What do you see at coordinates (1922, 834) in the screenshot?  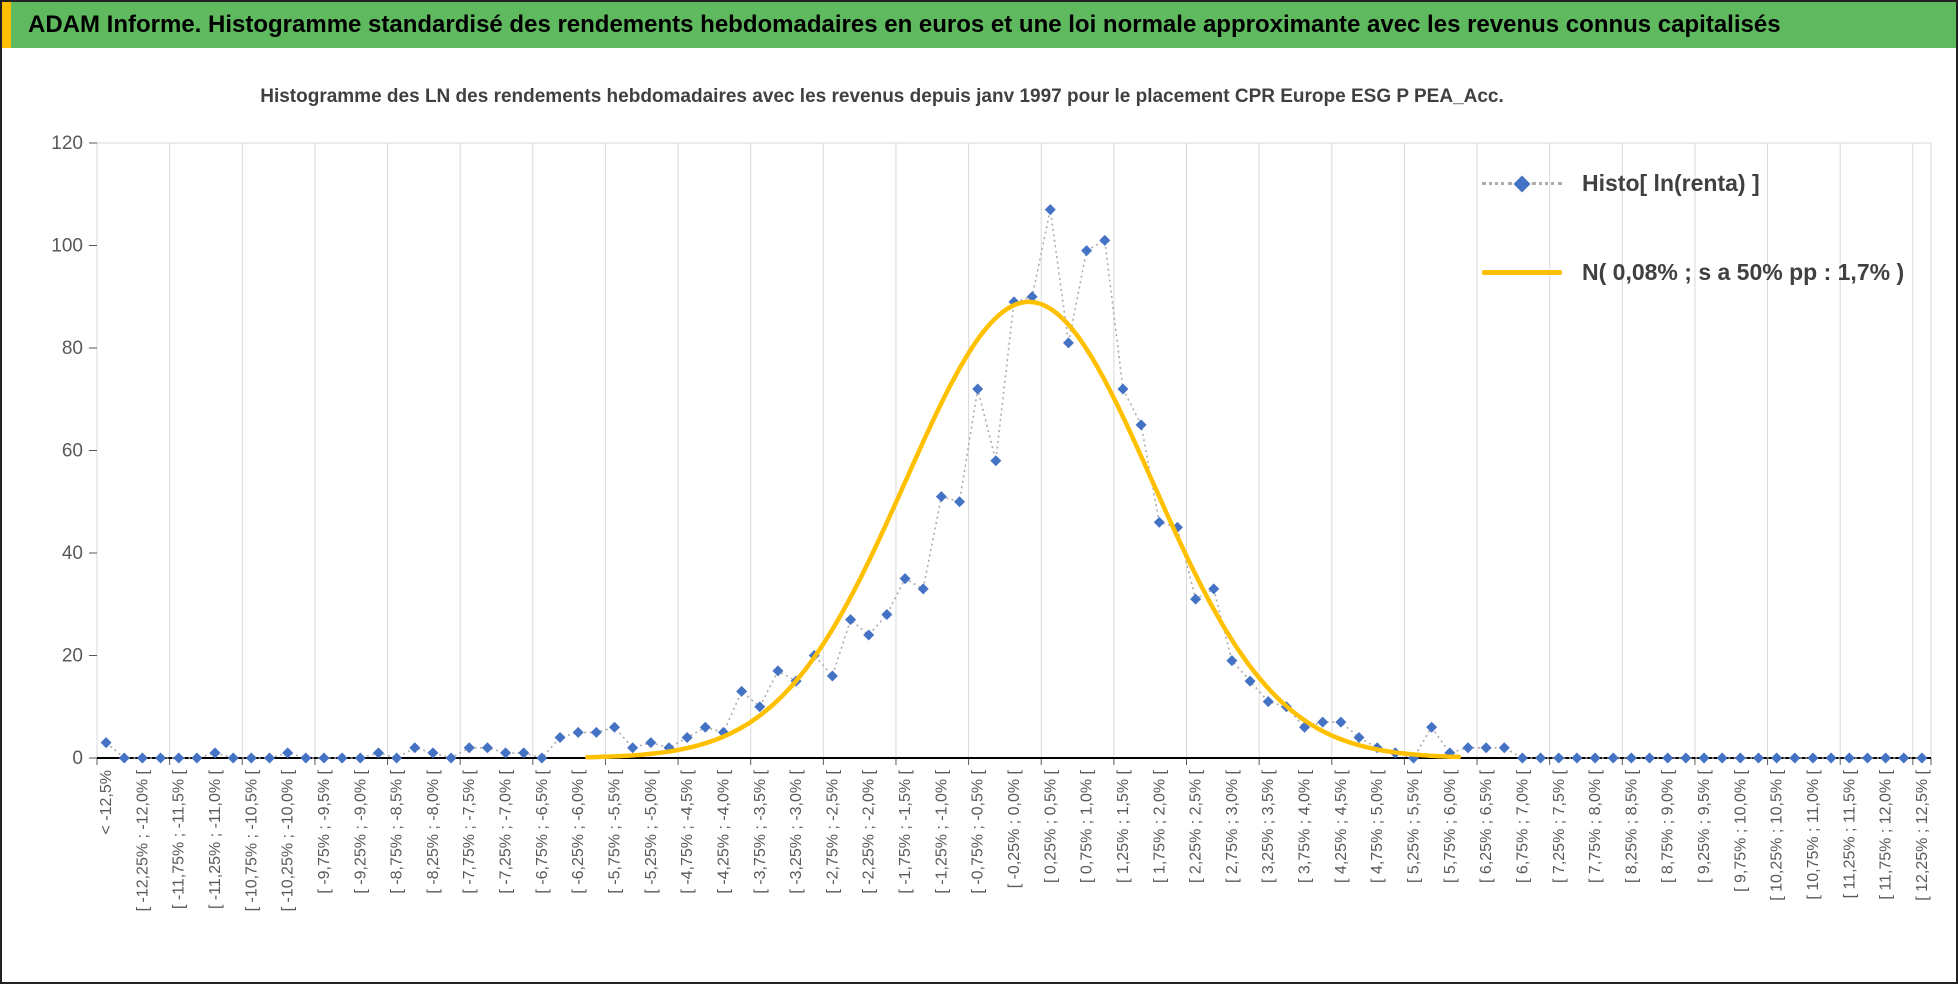 I see `x-axis-label: [ 12,25% ; 12,5% [` at bounding box center [1922, 834].